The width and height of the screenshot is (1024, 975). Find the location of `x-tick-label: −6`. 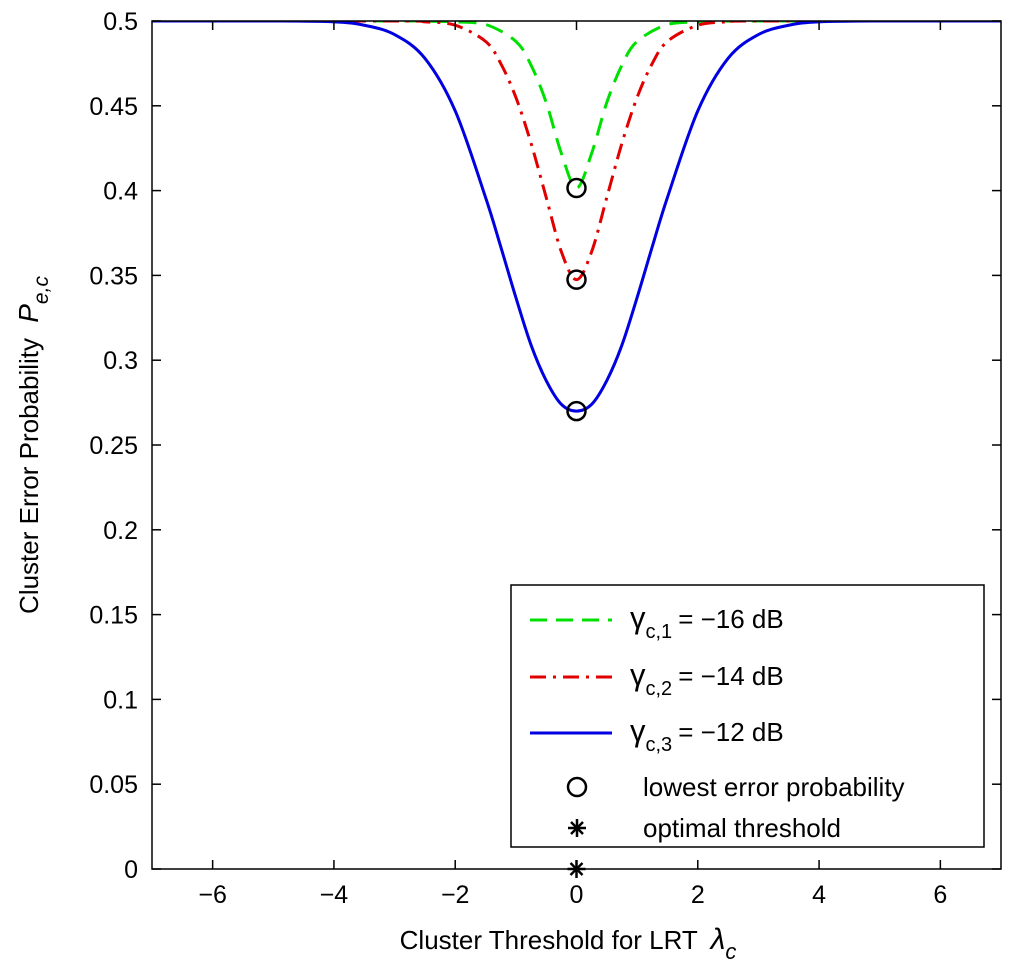

x-tick-label: −6 is located at coordinates (212, 895).